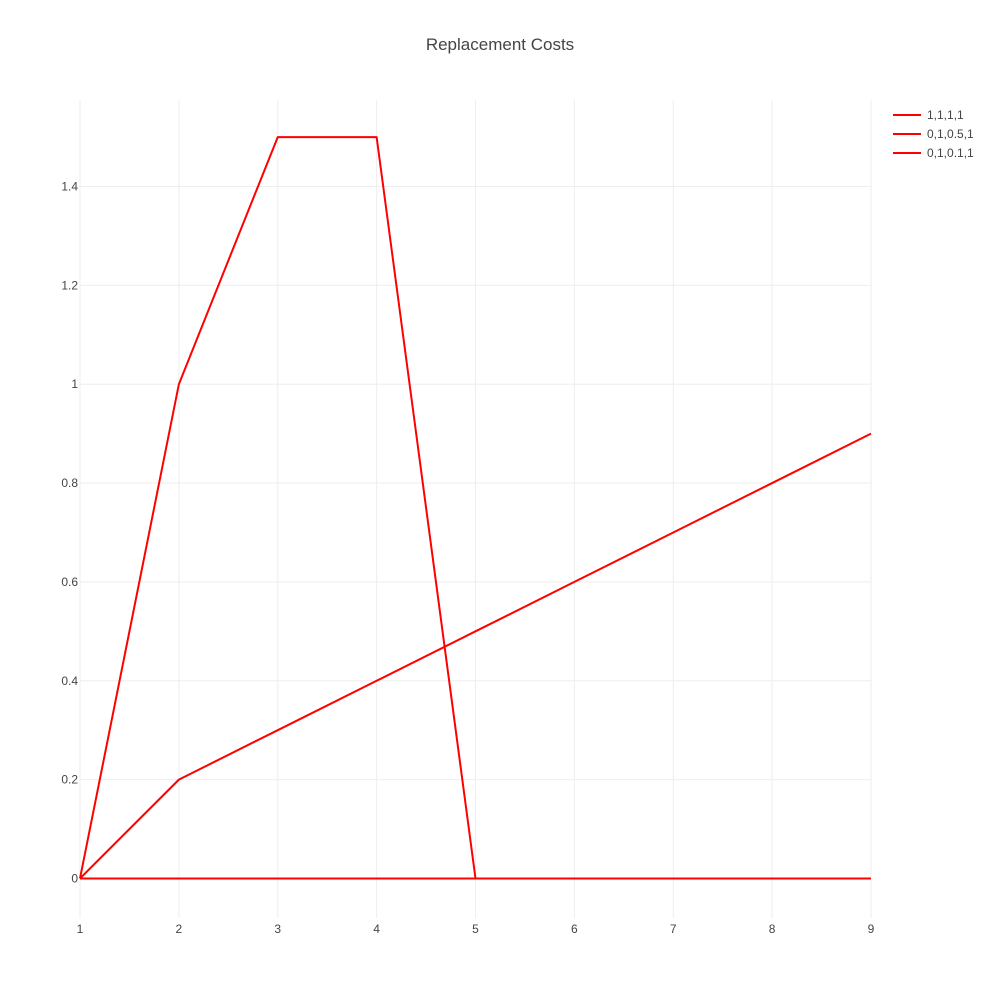  Describe the element at coordinates (950, 134) in the screenshot. I see `legend-label: 0,1,0.5,1` at that location.